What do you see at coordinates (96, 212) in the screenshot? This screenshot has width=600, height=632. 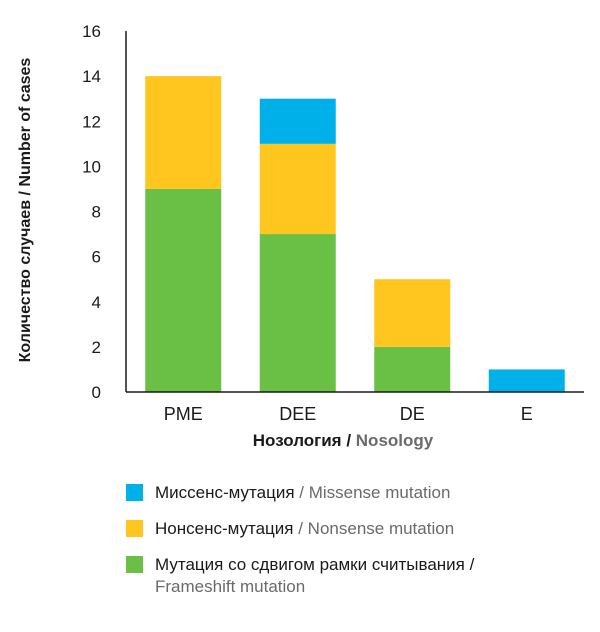 I see `y-tick-label: 8` at bounding box center [96, 212].